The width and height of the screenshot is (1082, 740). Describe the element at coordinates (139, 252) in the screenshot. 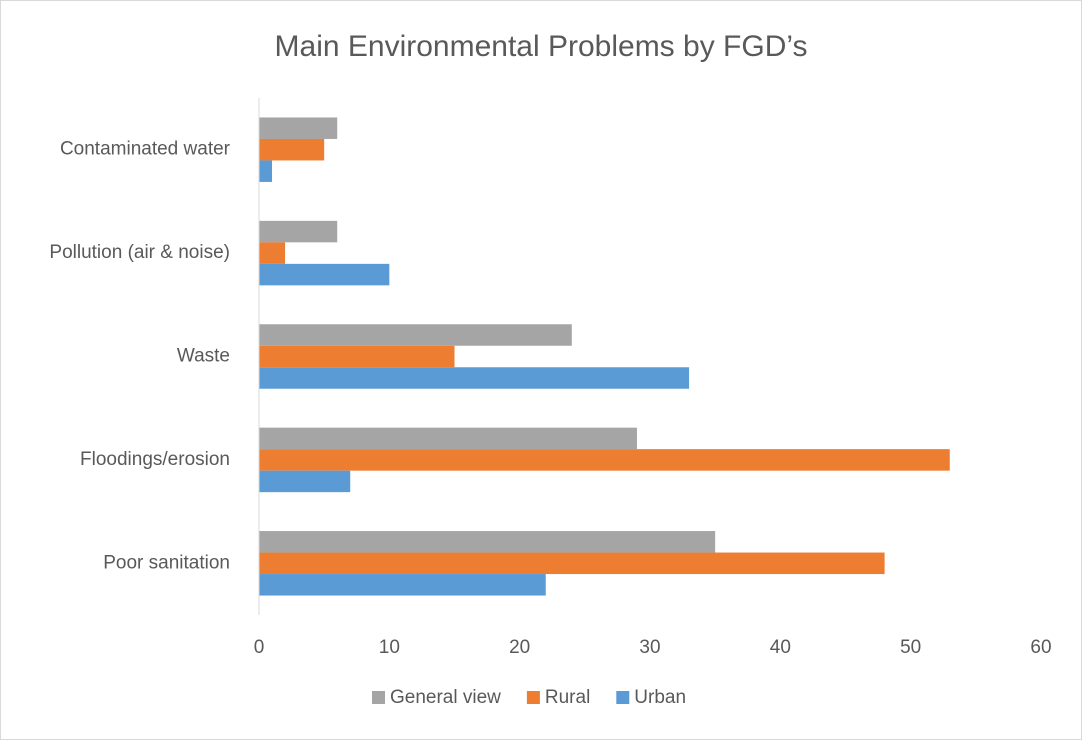

I see `y-tick-label: Pollution (air & noise)` at that location.